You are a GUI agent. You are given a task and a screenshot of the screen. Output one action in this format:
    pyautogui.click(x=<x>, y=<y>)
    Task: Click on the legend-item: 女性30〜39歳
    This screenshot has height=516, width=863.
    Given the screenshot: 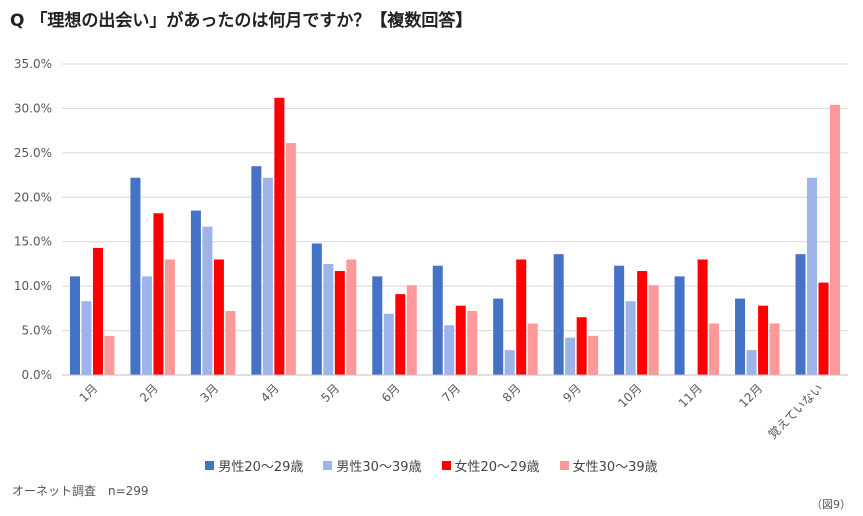 What is the action you would take?
    pyautogui.click(x=608, y=465)
    